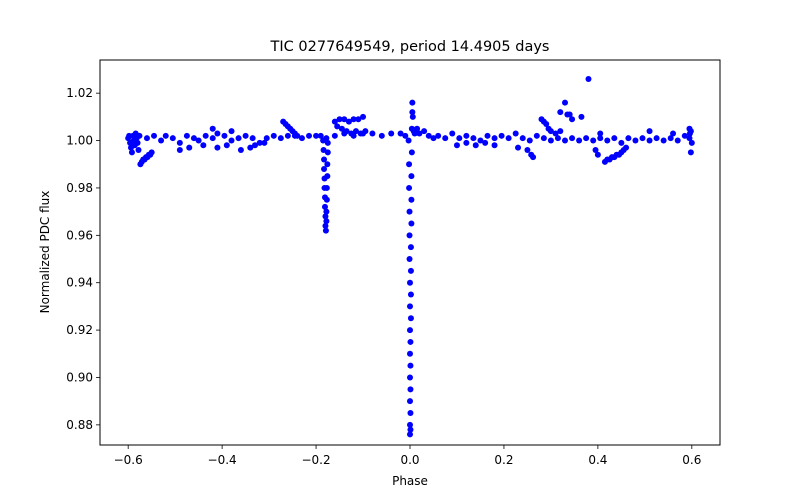  I want to click on y-axis-ticks: 0.88 0.90 0.92 0.94 0.96 0.98 1.00 1.02, so click(83, 259).